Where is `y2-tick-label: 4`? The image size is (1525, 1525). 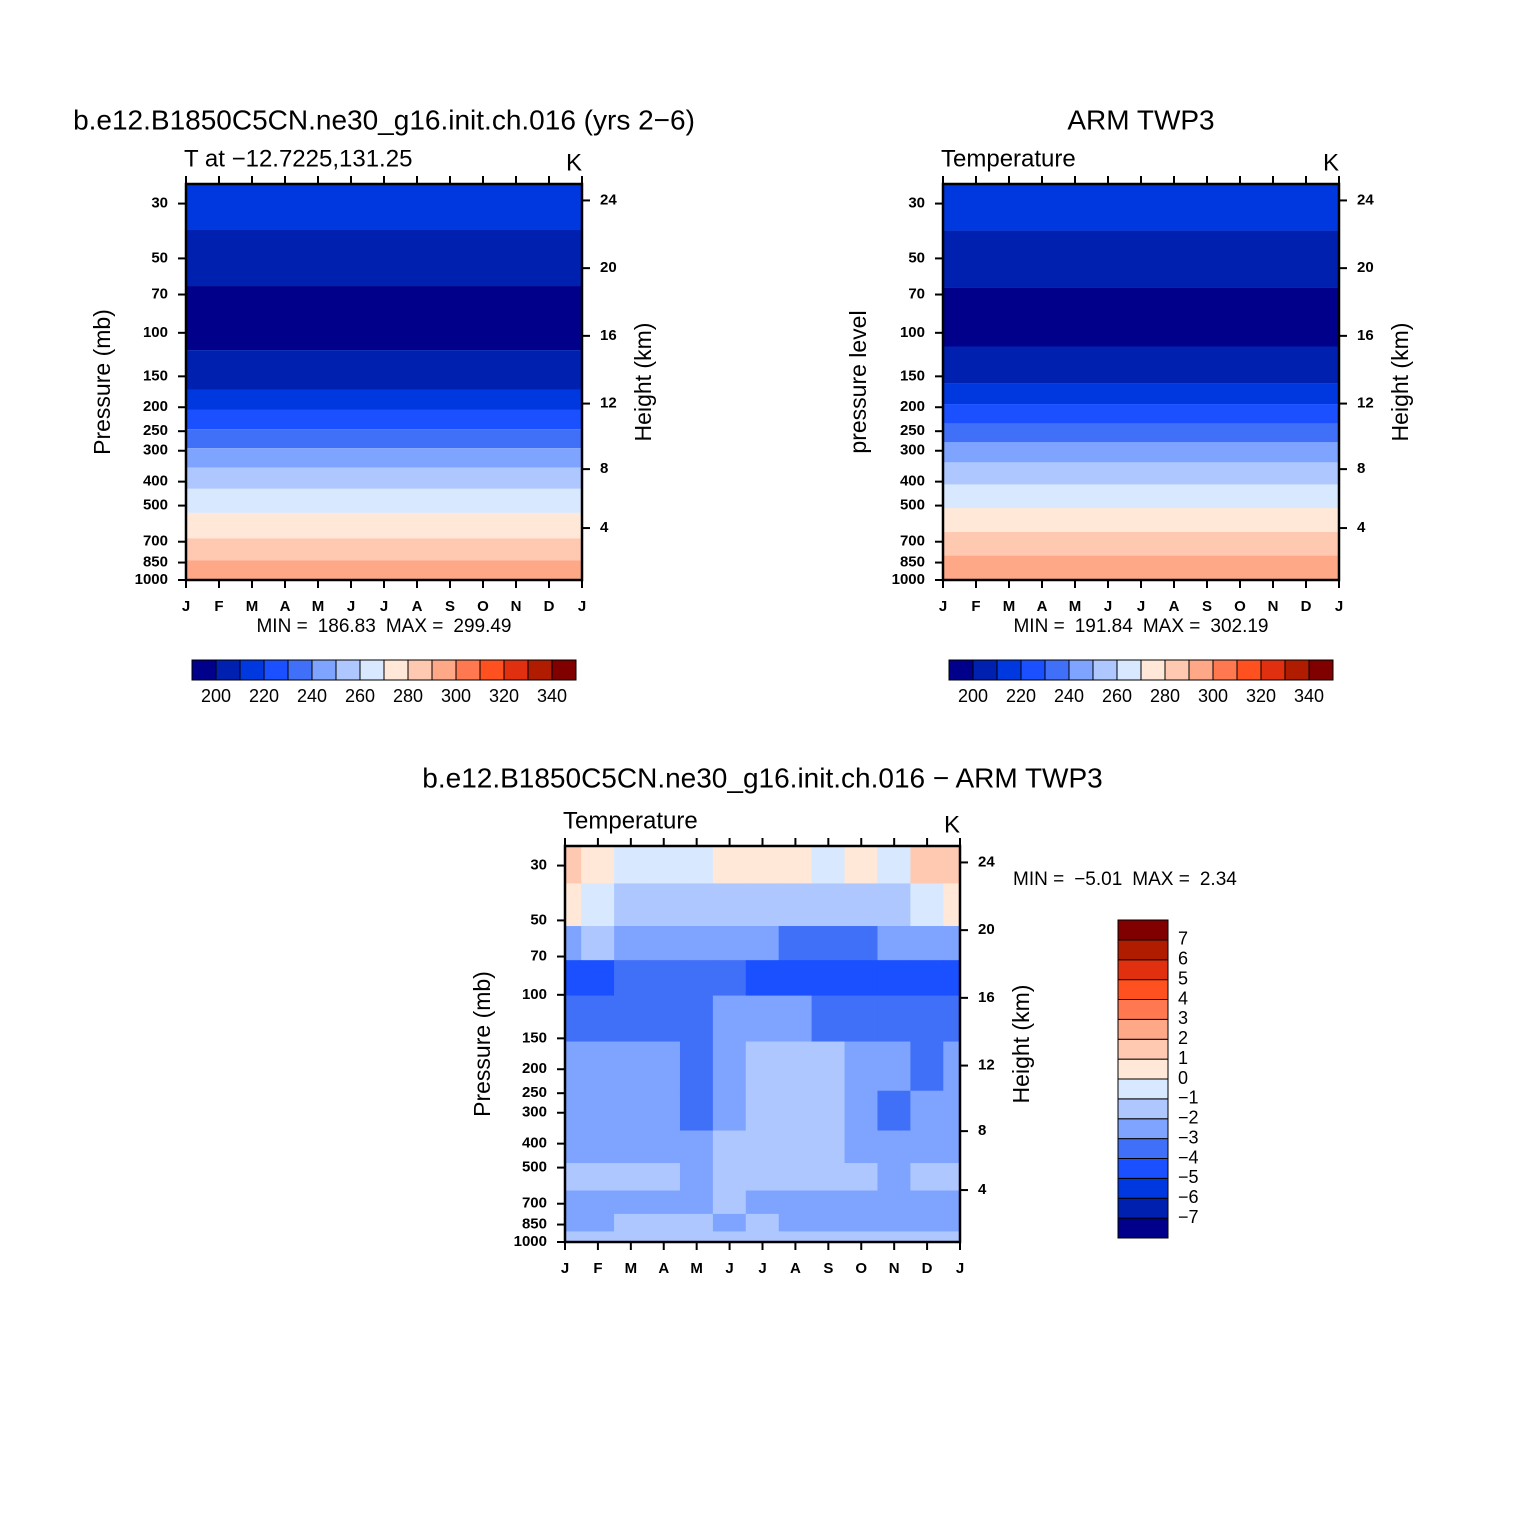 y2-tick-label: 4 is located at coordinates (1361, 527).